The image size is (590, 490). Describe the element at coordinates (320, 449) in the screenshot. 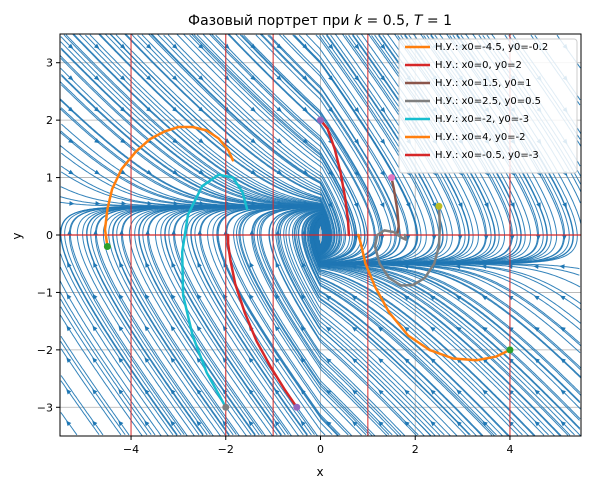

I see `x-tick-label: 0` at that location.